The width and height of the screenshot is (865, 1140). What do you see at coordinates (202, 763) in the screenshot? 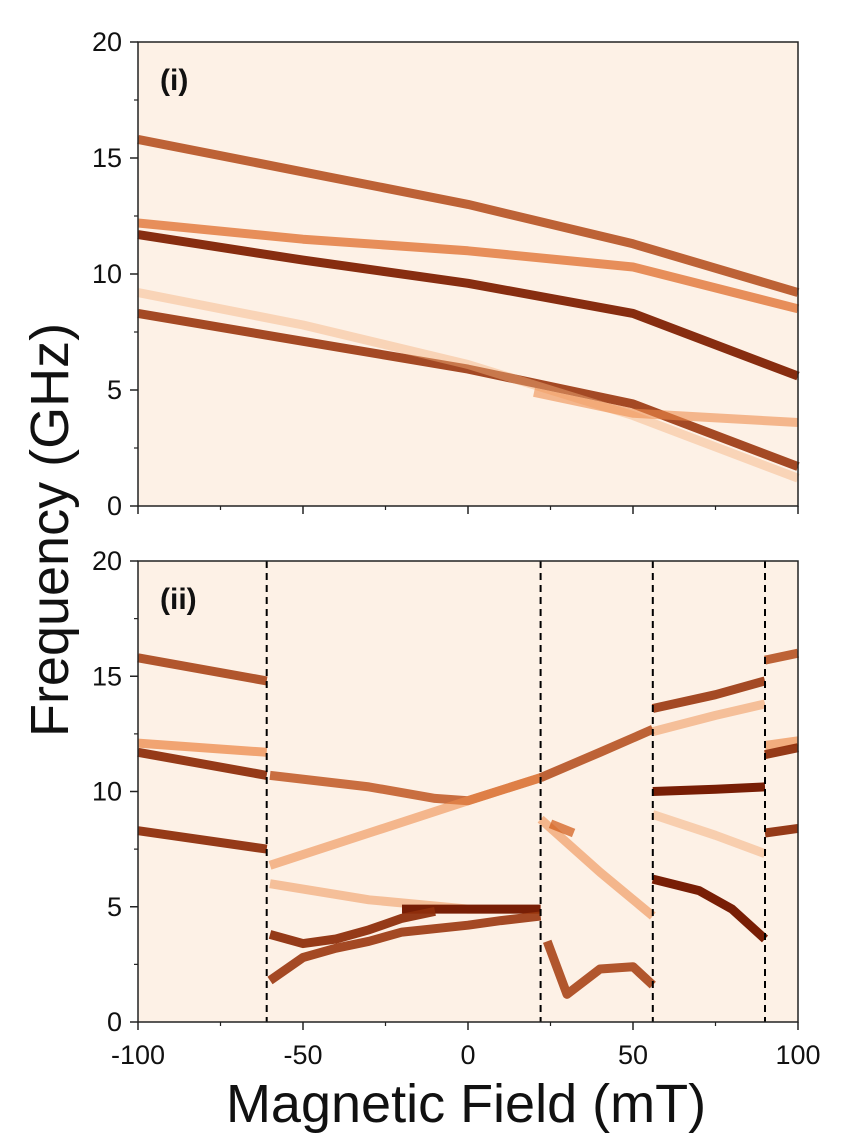
I see `mode-A-mid` at bounding box center [202, 763].